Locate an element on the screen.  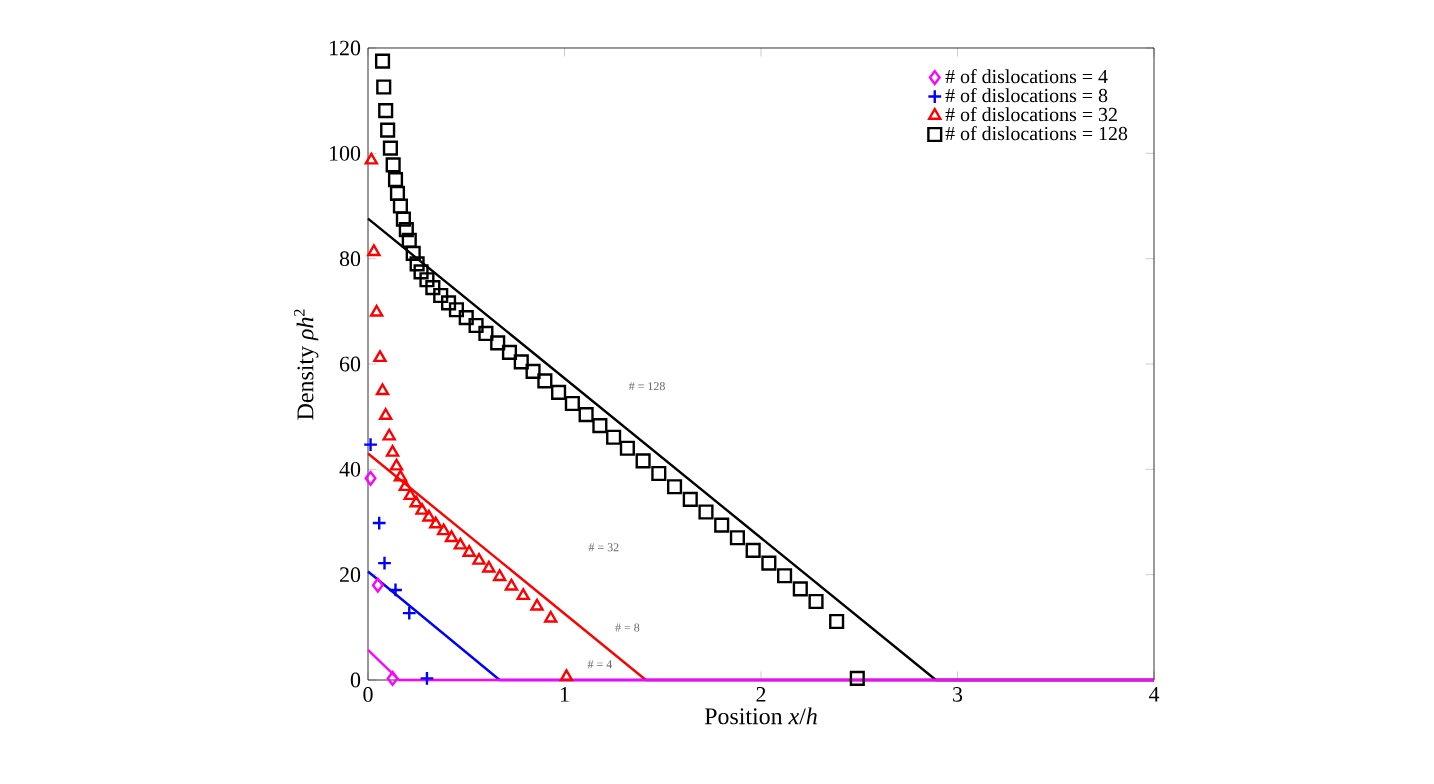
y-axis-title: Density ρh$^{2}$ is located at coordinates (306, 364).